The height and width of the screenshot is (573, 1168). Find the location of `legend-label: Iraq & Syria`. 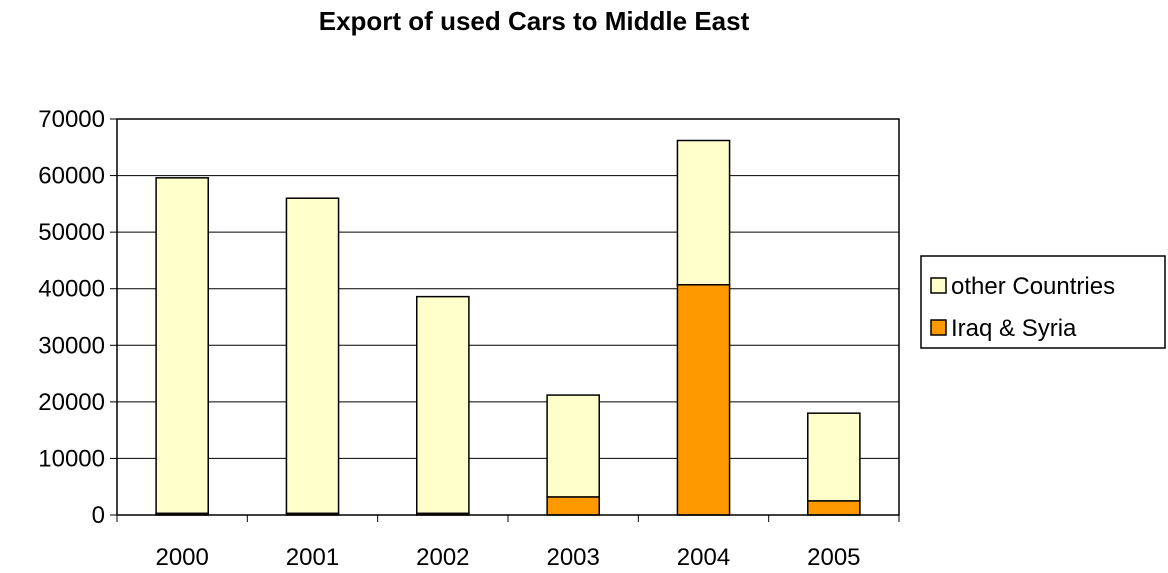

legend-label: Iraq & Syria is located at coordinates (1014, 328).